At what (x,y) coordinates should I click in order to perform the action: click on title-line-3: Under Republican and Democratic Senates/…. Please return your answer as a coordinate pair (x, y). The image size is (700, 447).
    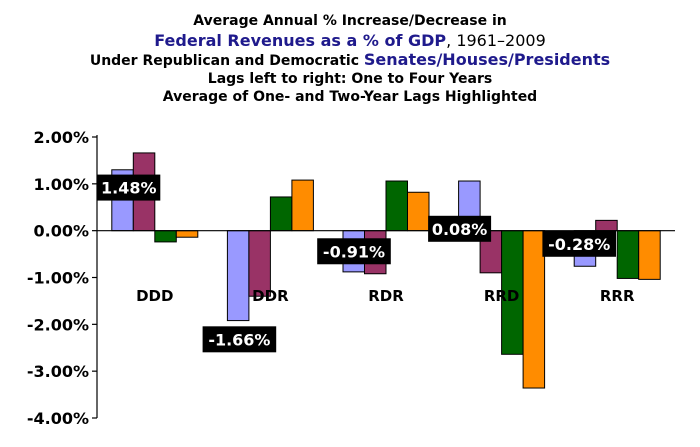
    Looking at the image, I should click on (350, 60).